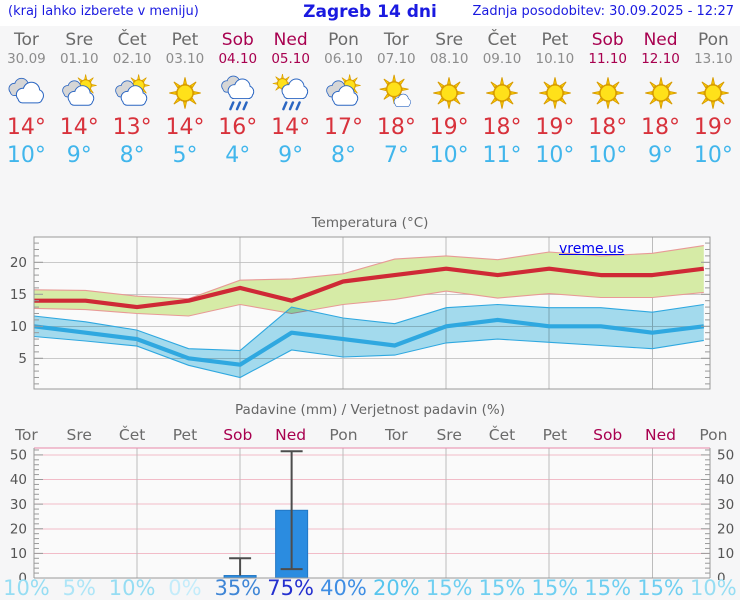  I want to click on day-min-temp: 5°, so click(185, 155).